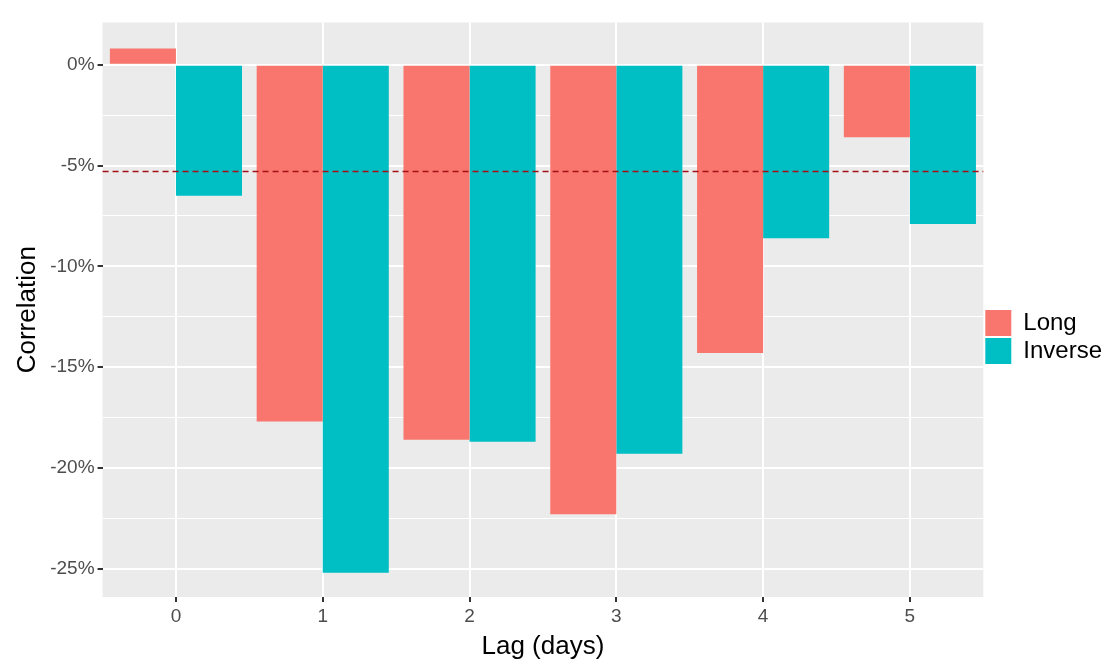  What do you see at coordinates (77, 164) in the screenshot?
I see `y-tick-label: -5%` at bounding box center [77, 164].